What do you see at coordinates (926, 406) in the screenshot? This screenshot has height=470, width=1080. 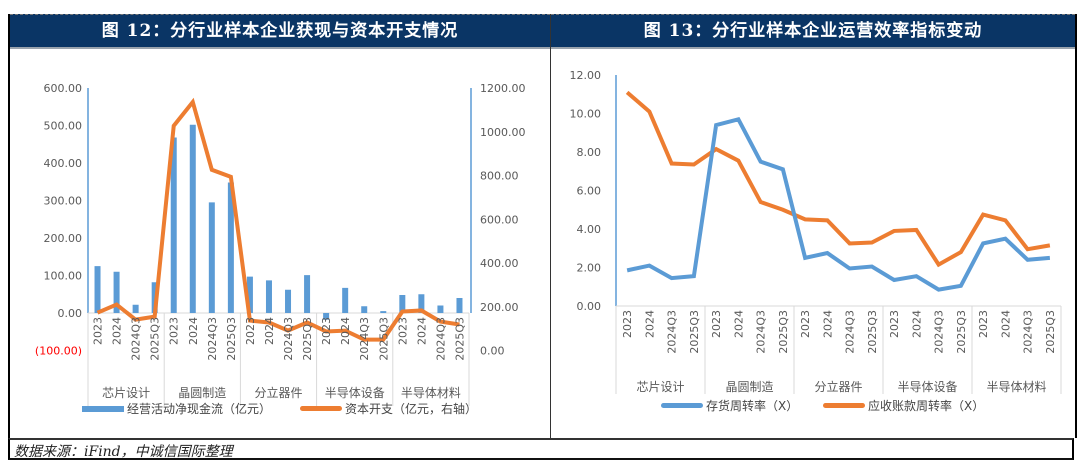 I see `legend-receivable-label: 应收账款周转率（X）` at bounding box center [926, 406].